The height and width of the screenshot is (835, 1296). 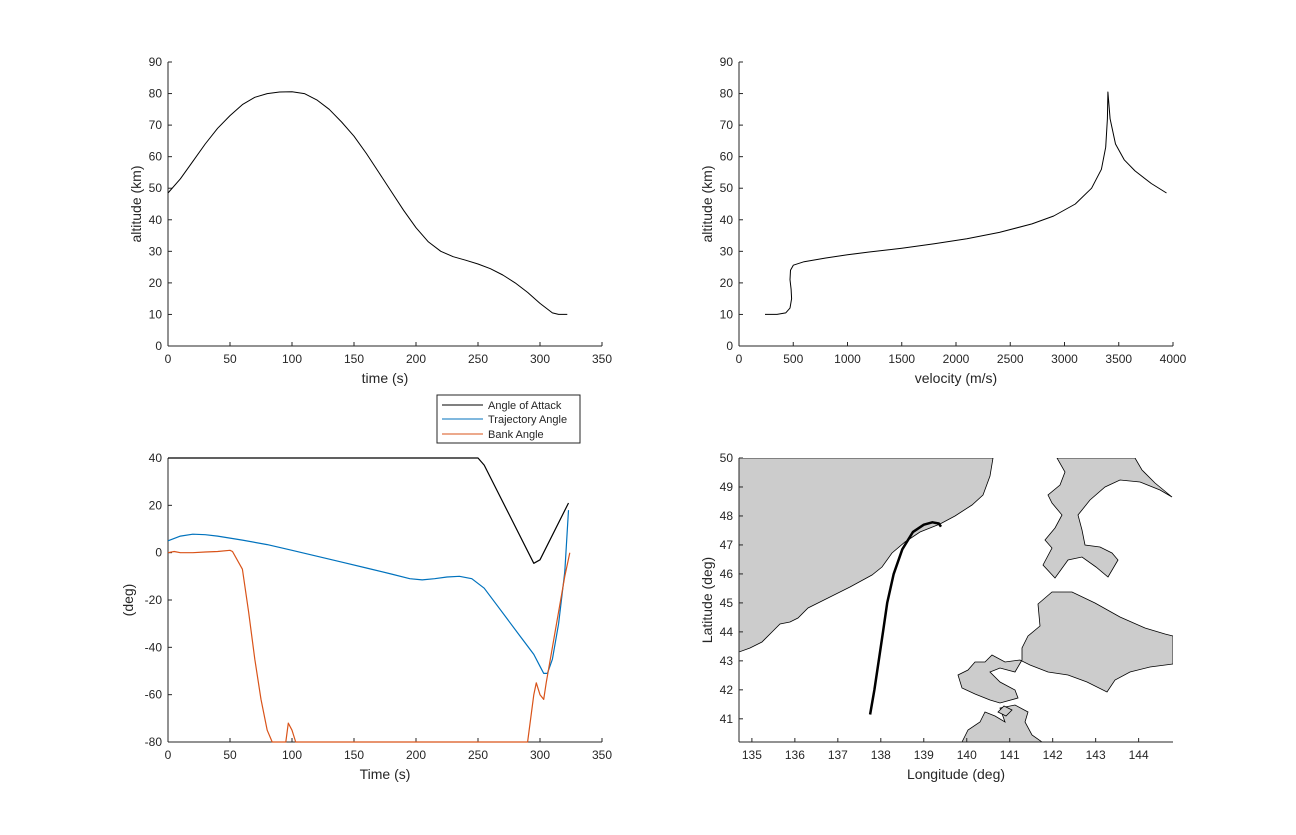 What do you see at coordinates (727, 516) in the screenshot?
I see `y-tick-label: 48` at bounding box center [727, 516].